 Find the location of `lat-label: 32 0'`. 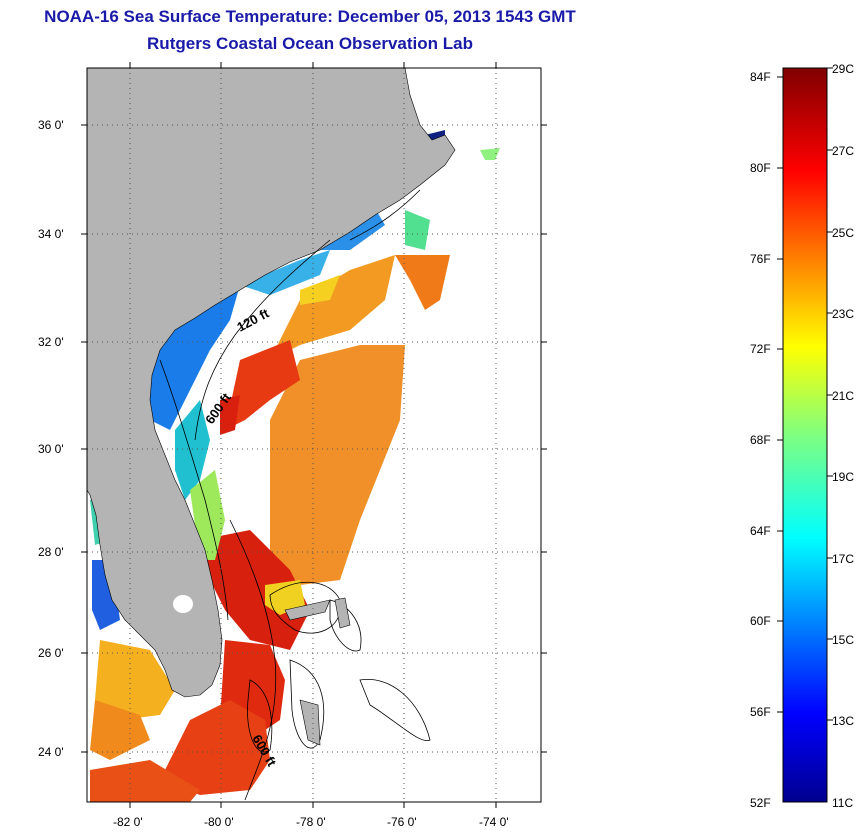

lat-label: 32 0' is located at coordinates (51, 342).